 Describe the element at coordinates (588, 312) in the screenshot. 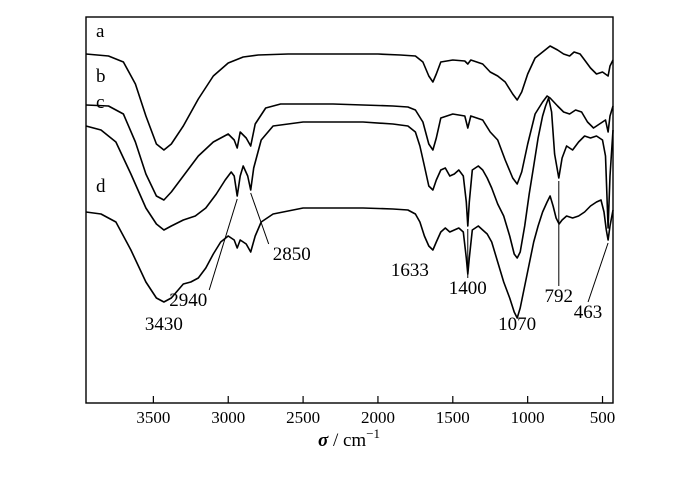

I see `peak-label-463: 463` at that location.